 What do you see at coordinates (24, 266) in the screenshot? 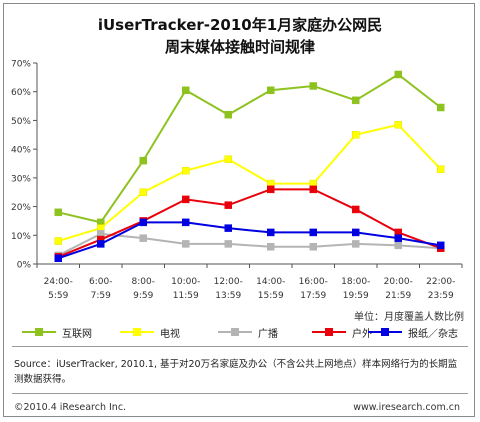
I see `y-tick-label: 0%` at bounding box center [24, 266].